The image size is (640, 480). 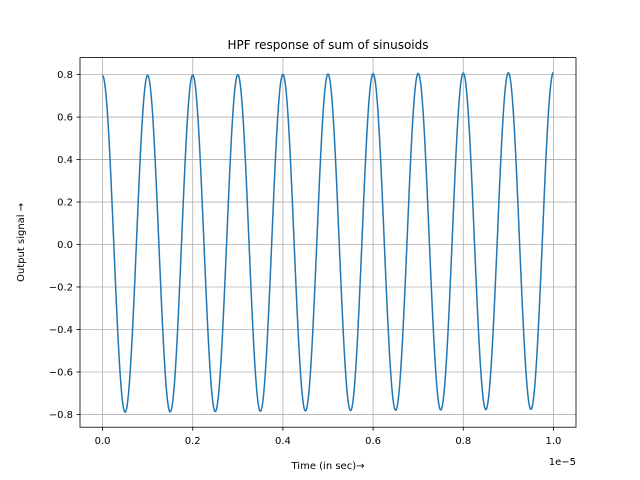 I want to click on y-tick-label: 0.6, so click(x=65, y=118).